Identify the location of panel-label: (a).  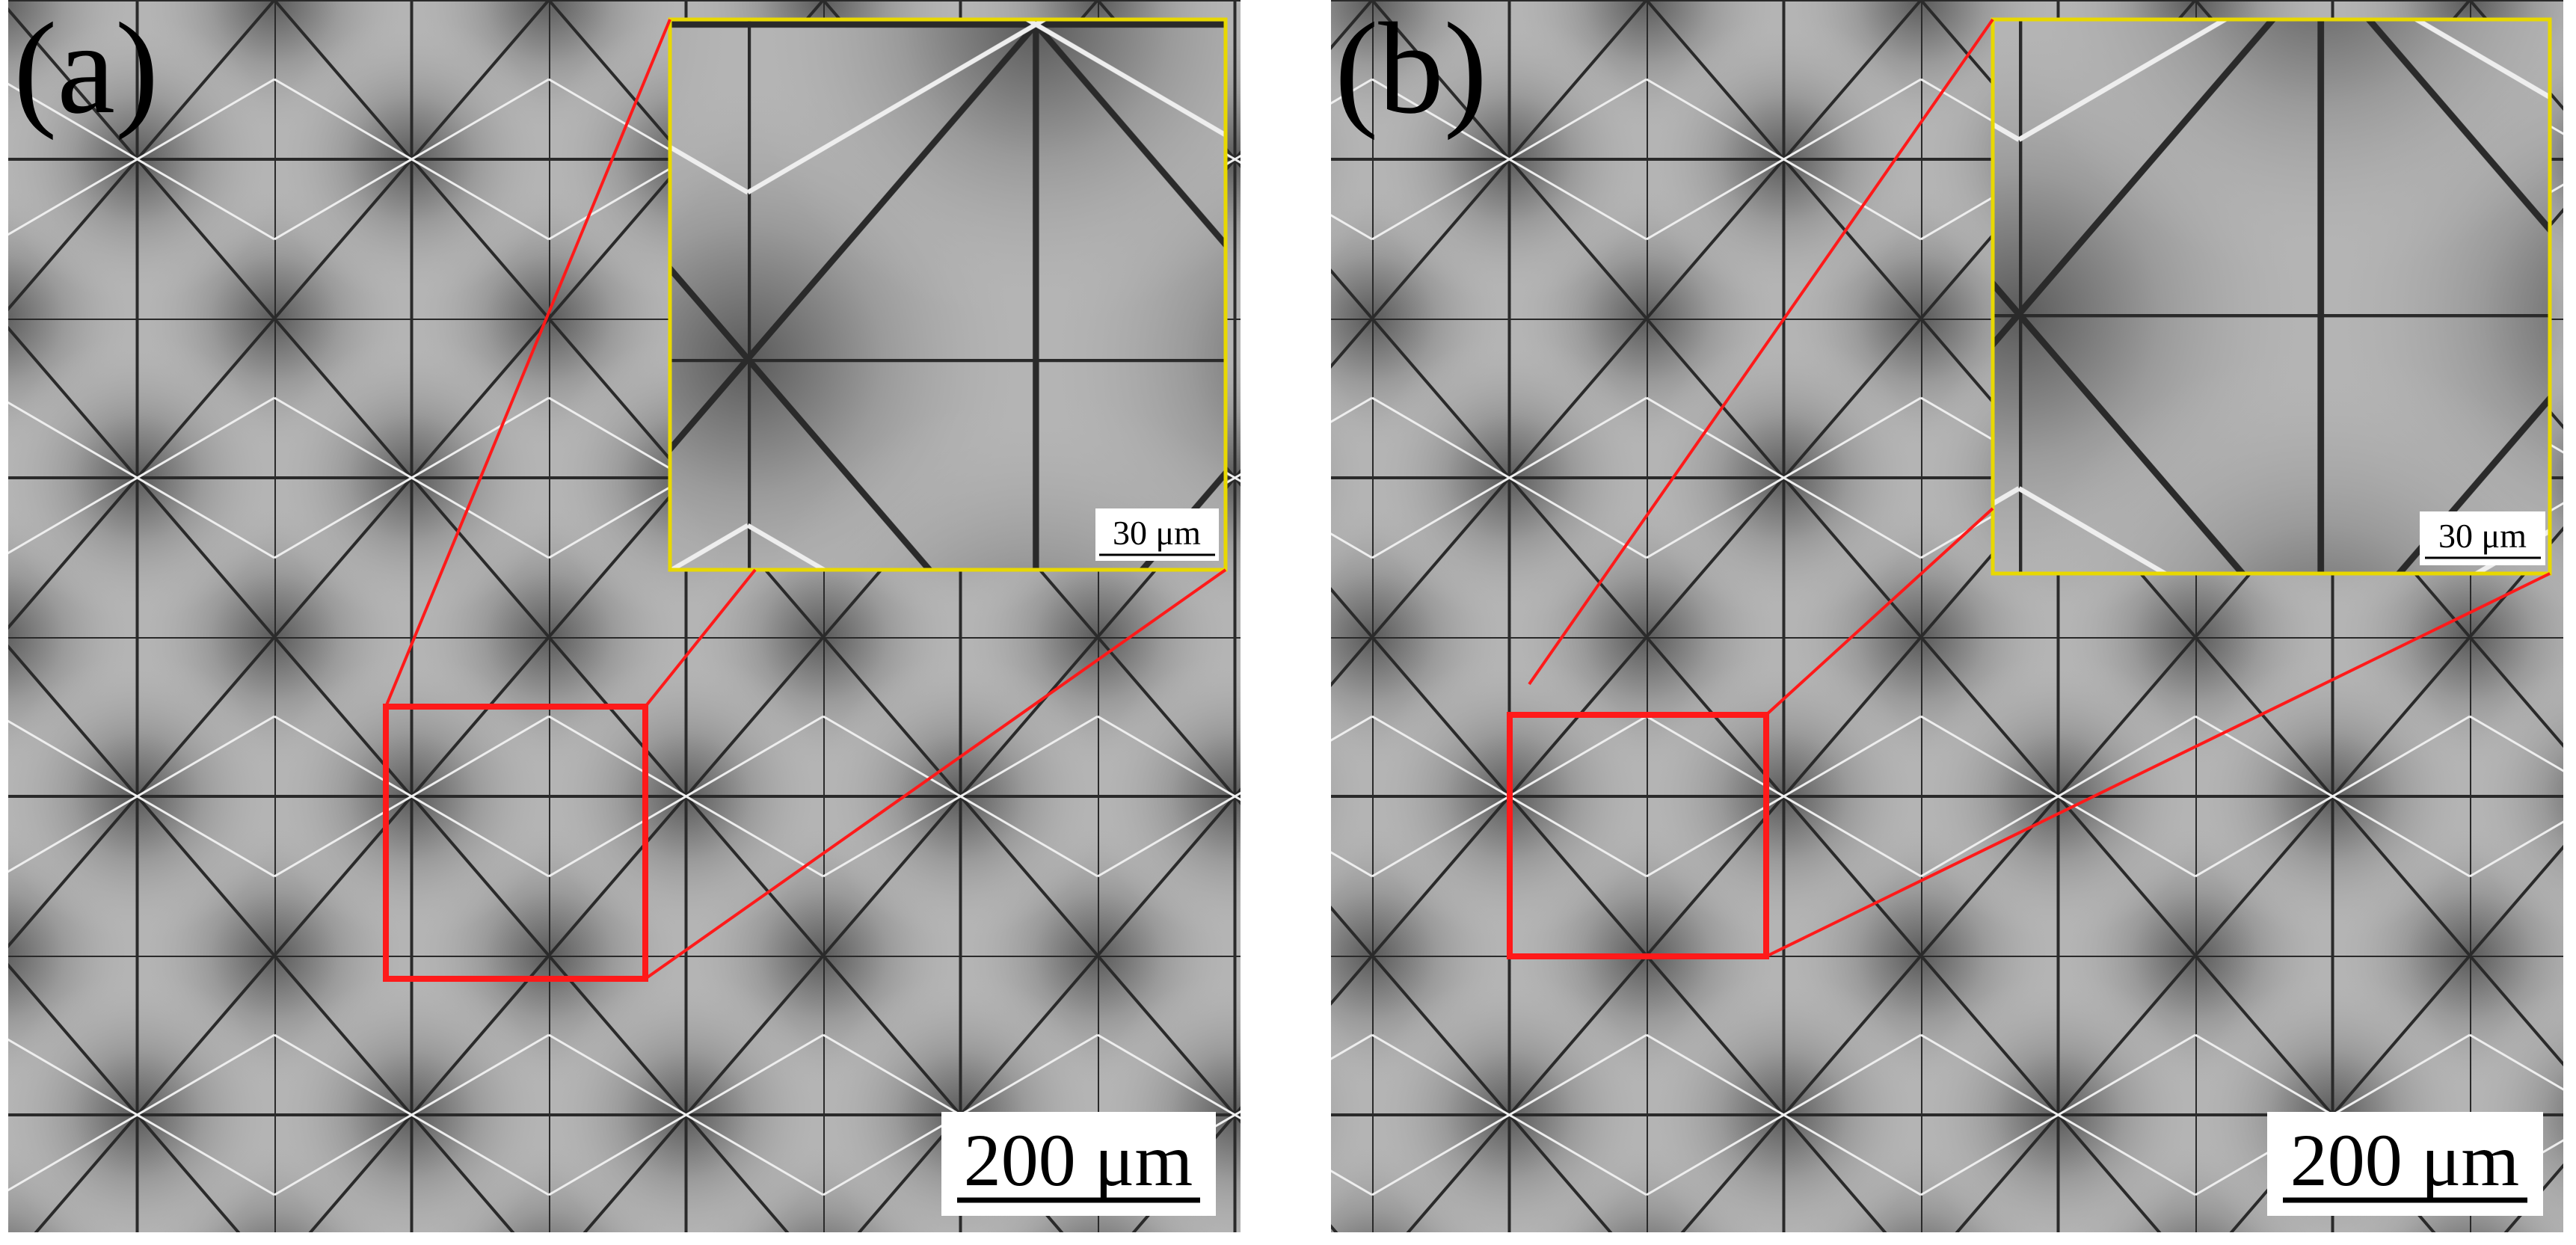
(86, 70).